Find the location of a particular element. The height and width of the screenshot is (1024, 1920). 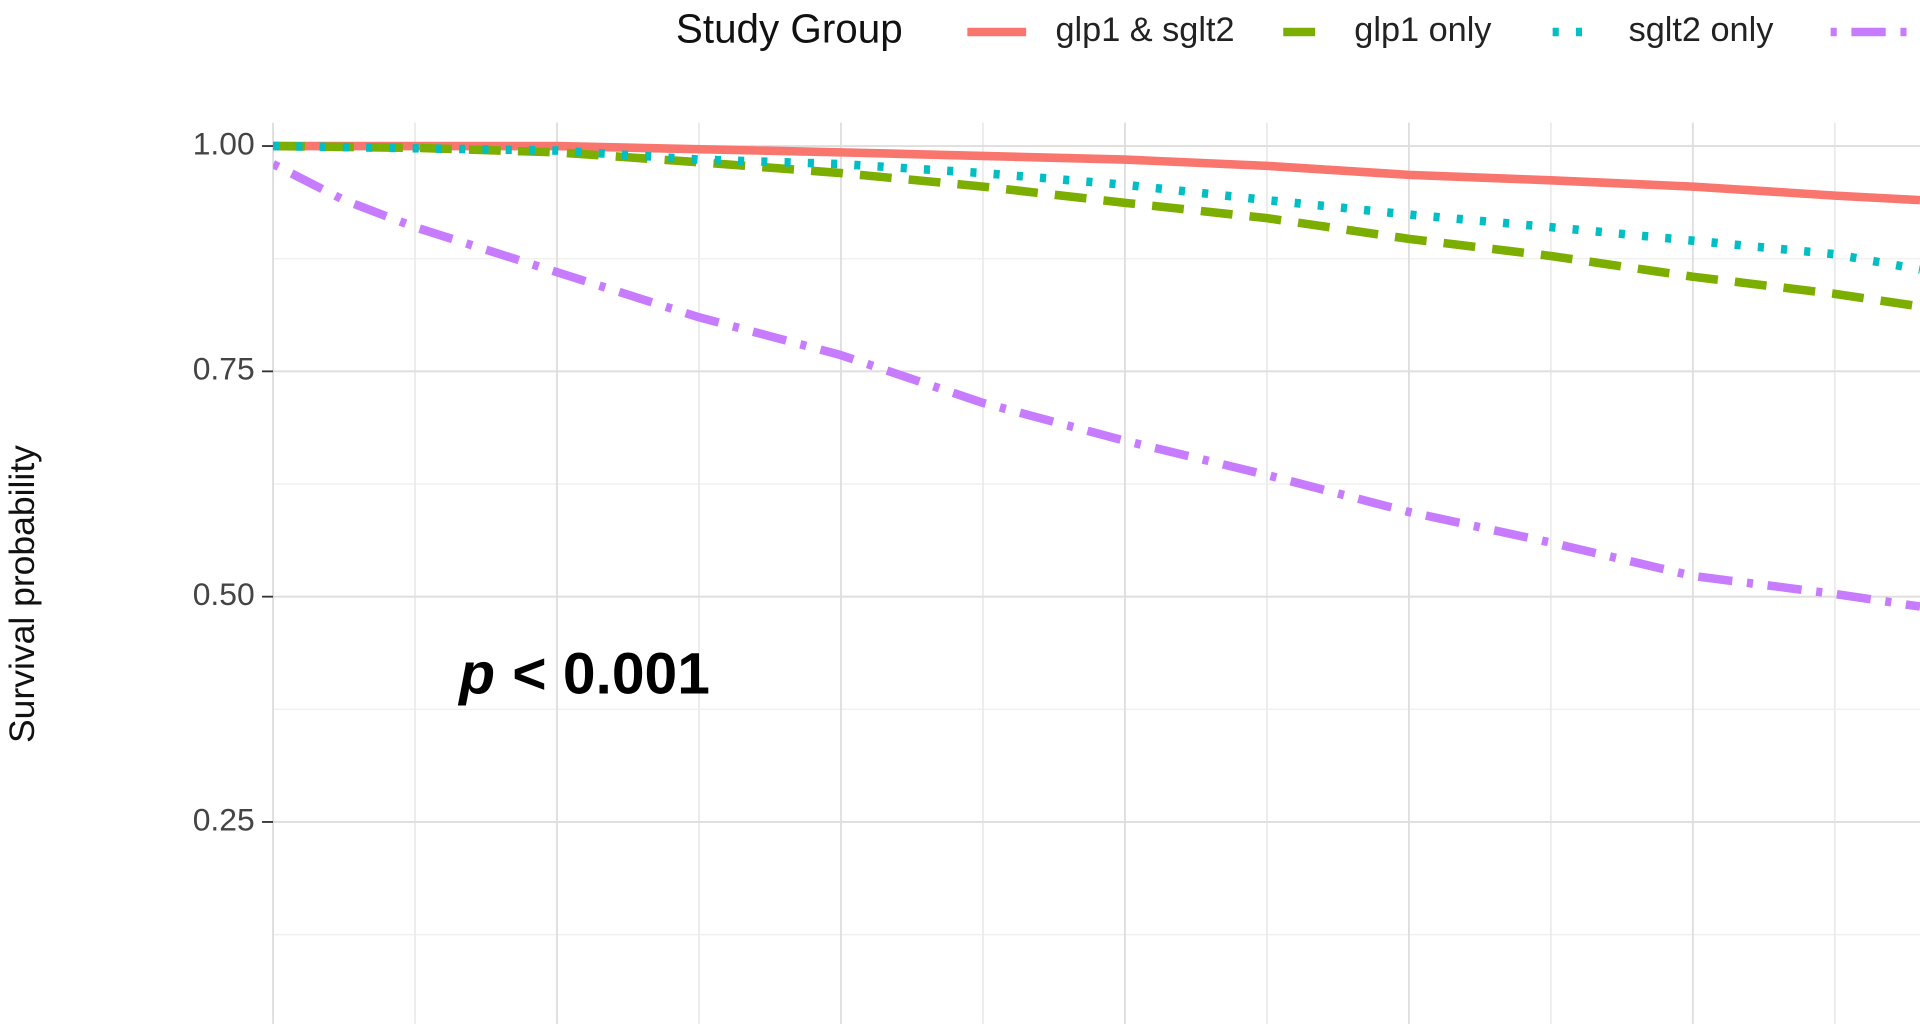

p-value-annotation: p < 0.001 is located at coordinates (583, 673).